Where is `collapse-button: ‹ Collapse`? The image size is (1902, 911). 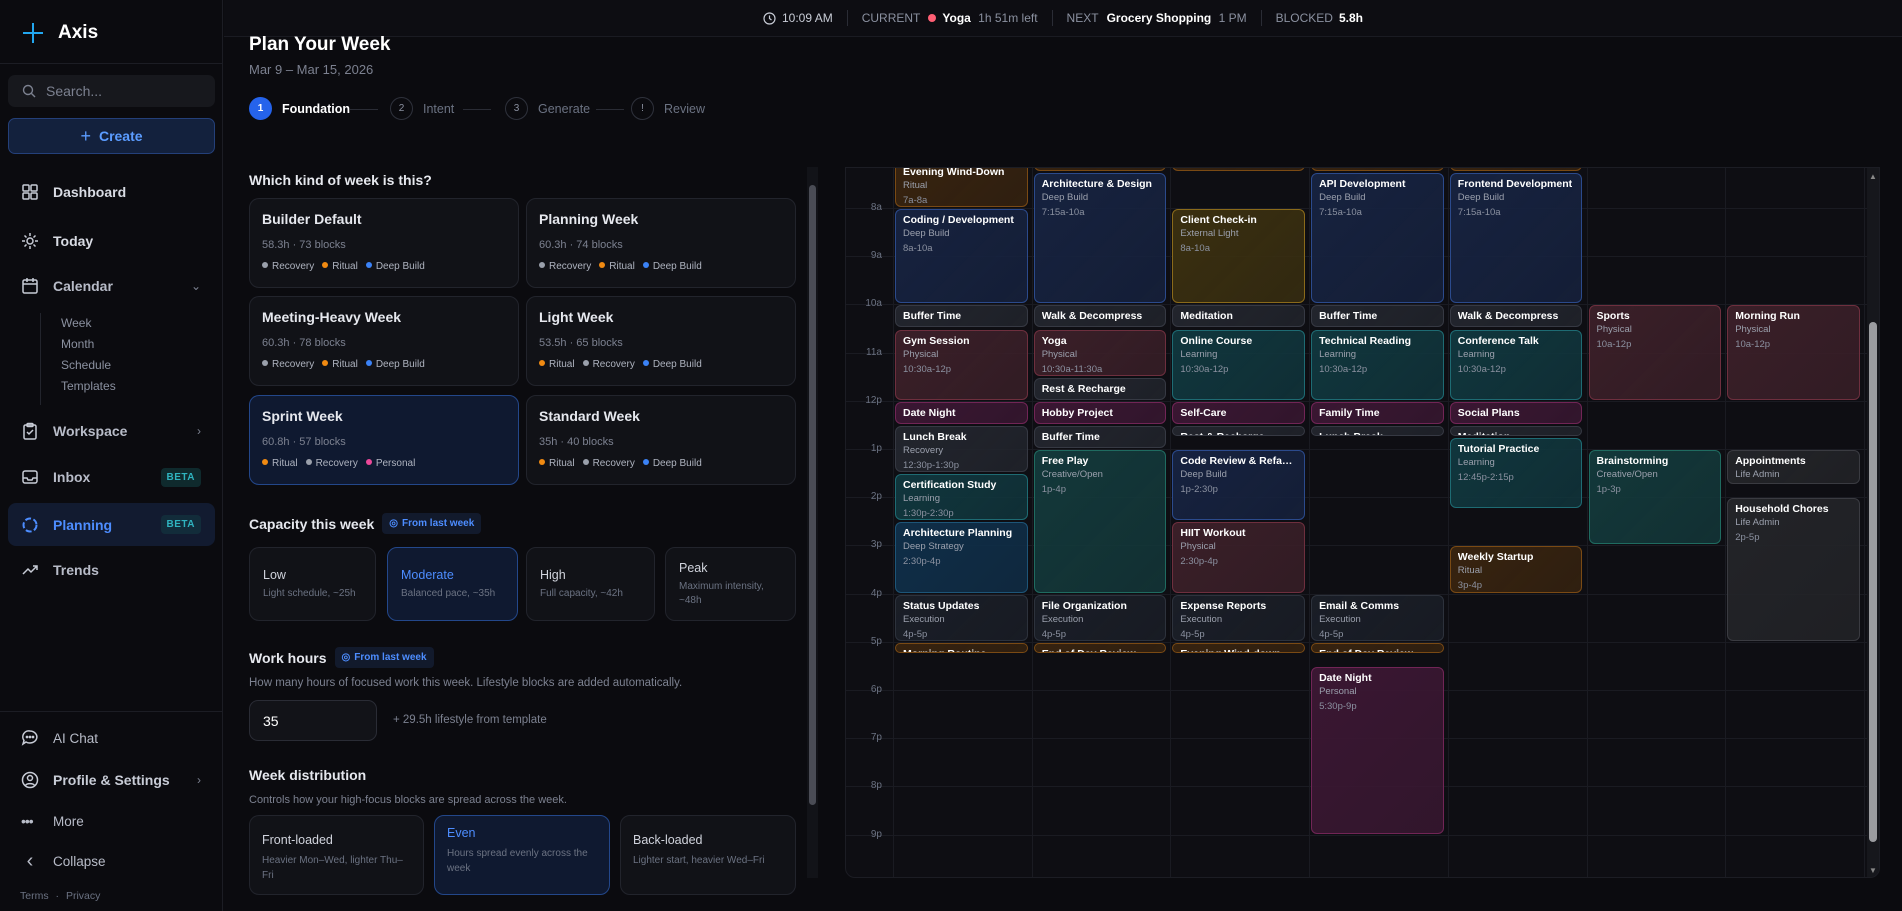
collapse-button: ‹ Collapse is located at coordinates (111, 861).